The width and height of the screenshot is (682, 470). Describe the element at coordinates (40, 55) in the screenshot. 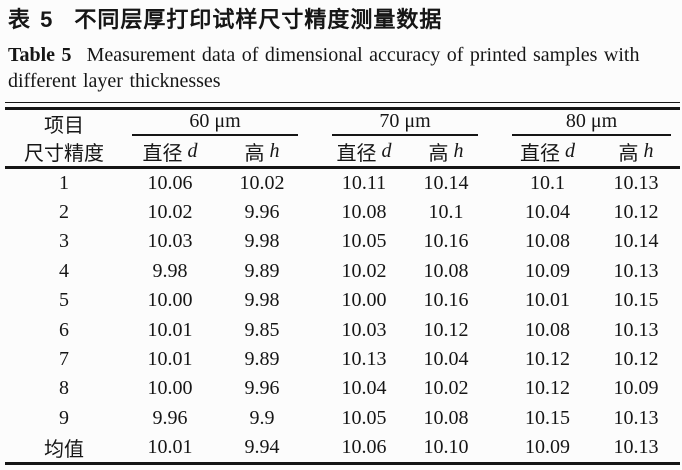

I see `table-number-en: Table 5` at that location.